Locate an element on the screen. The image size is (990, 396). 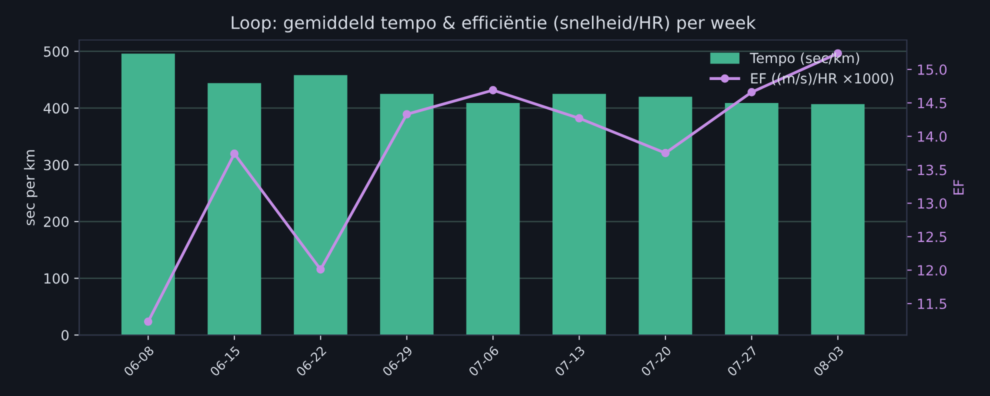
y-tick-label: 300 is located at coordinates (56, 165).